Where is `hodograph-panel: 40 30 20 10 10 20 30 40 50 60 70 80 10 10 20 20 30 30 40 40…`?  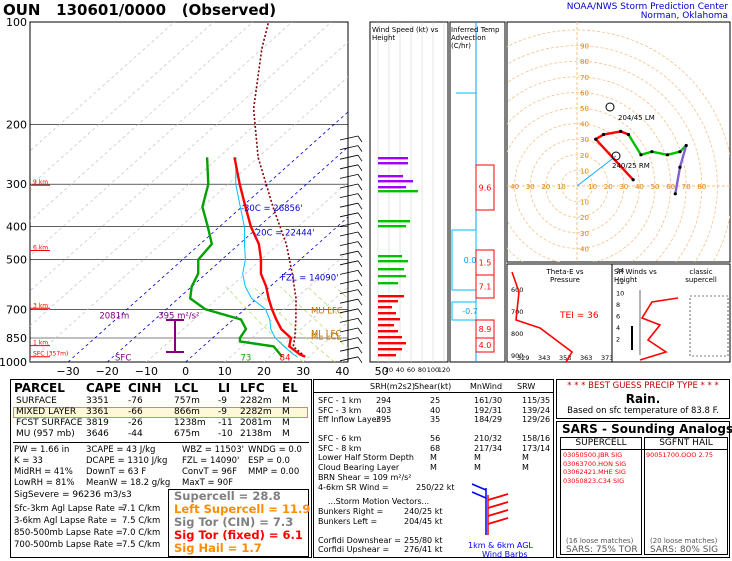 hodograph-panel: 40 30 20 10 10 20 30 40 50 60 70 80 10 10 20 20 30 30 40 40… is located at coordinates (618, 142).